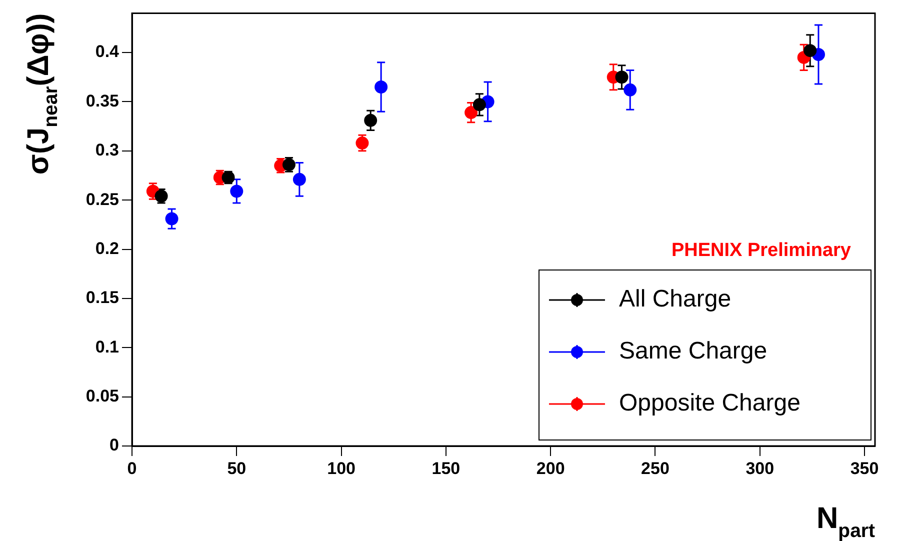 The width and height of the screenshot is (899, 541). I want to click on y-tick-label: 0.15, so click(102, 298).